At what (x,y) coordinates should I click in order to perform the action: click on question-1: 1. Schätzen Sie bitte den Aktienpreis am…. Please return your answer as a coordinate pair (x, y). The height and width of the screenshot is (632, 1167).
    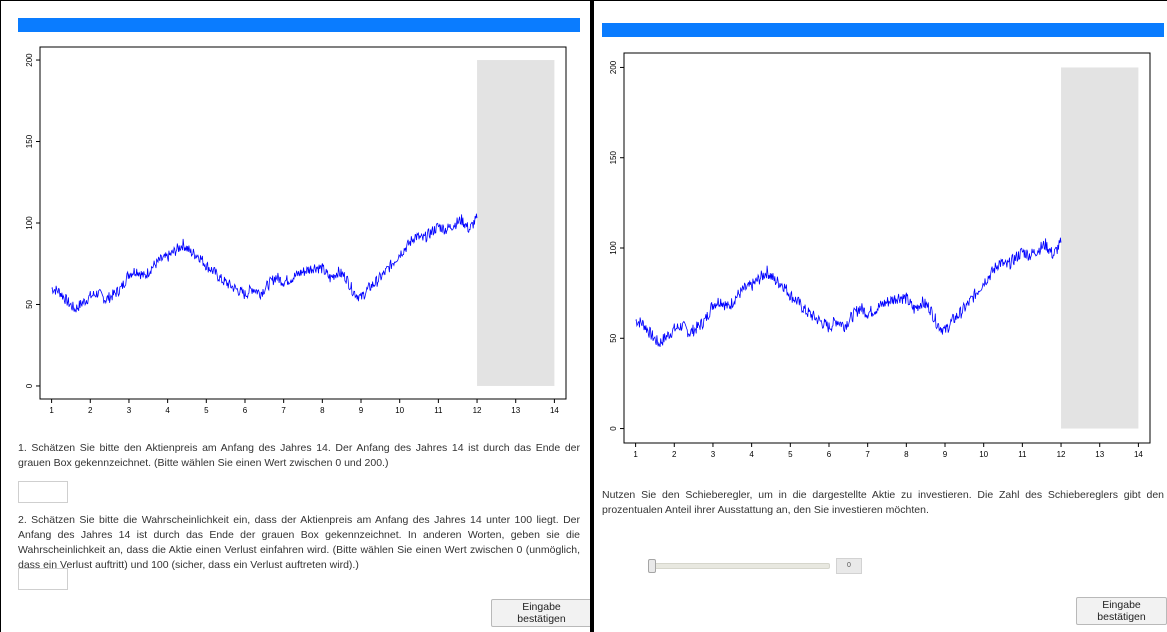
    Looking at the image, I should click on (299, 455).